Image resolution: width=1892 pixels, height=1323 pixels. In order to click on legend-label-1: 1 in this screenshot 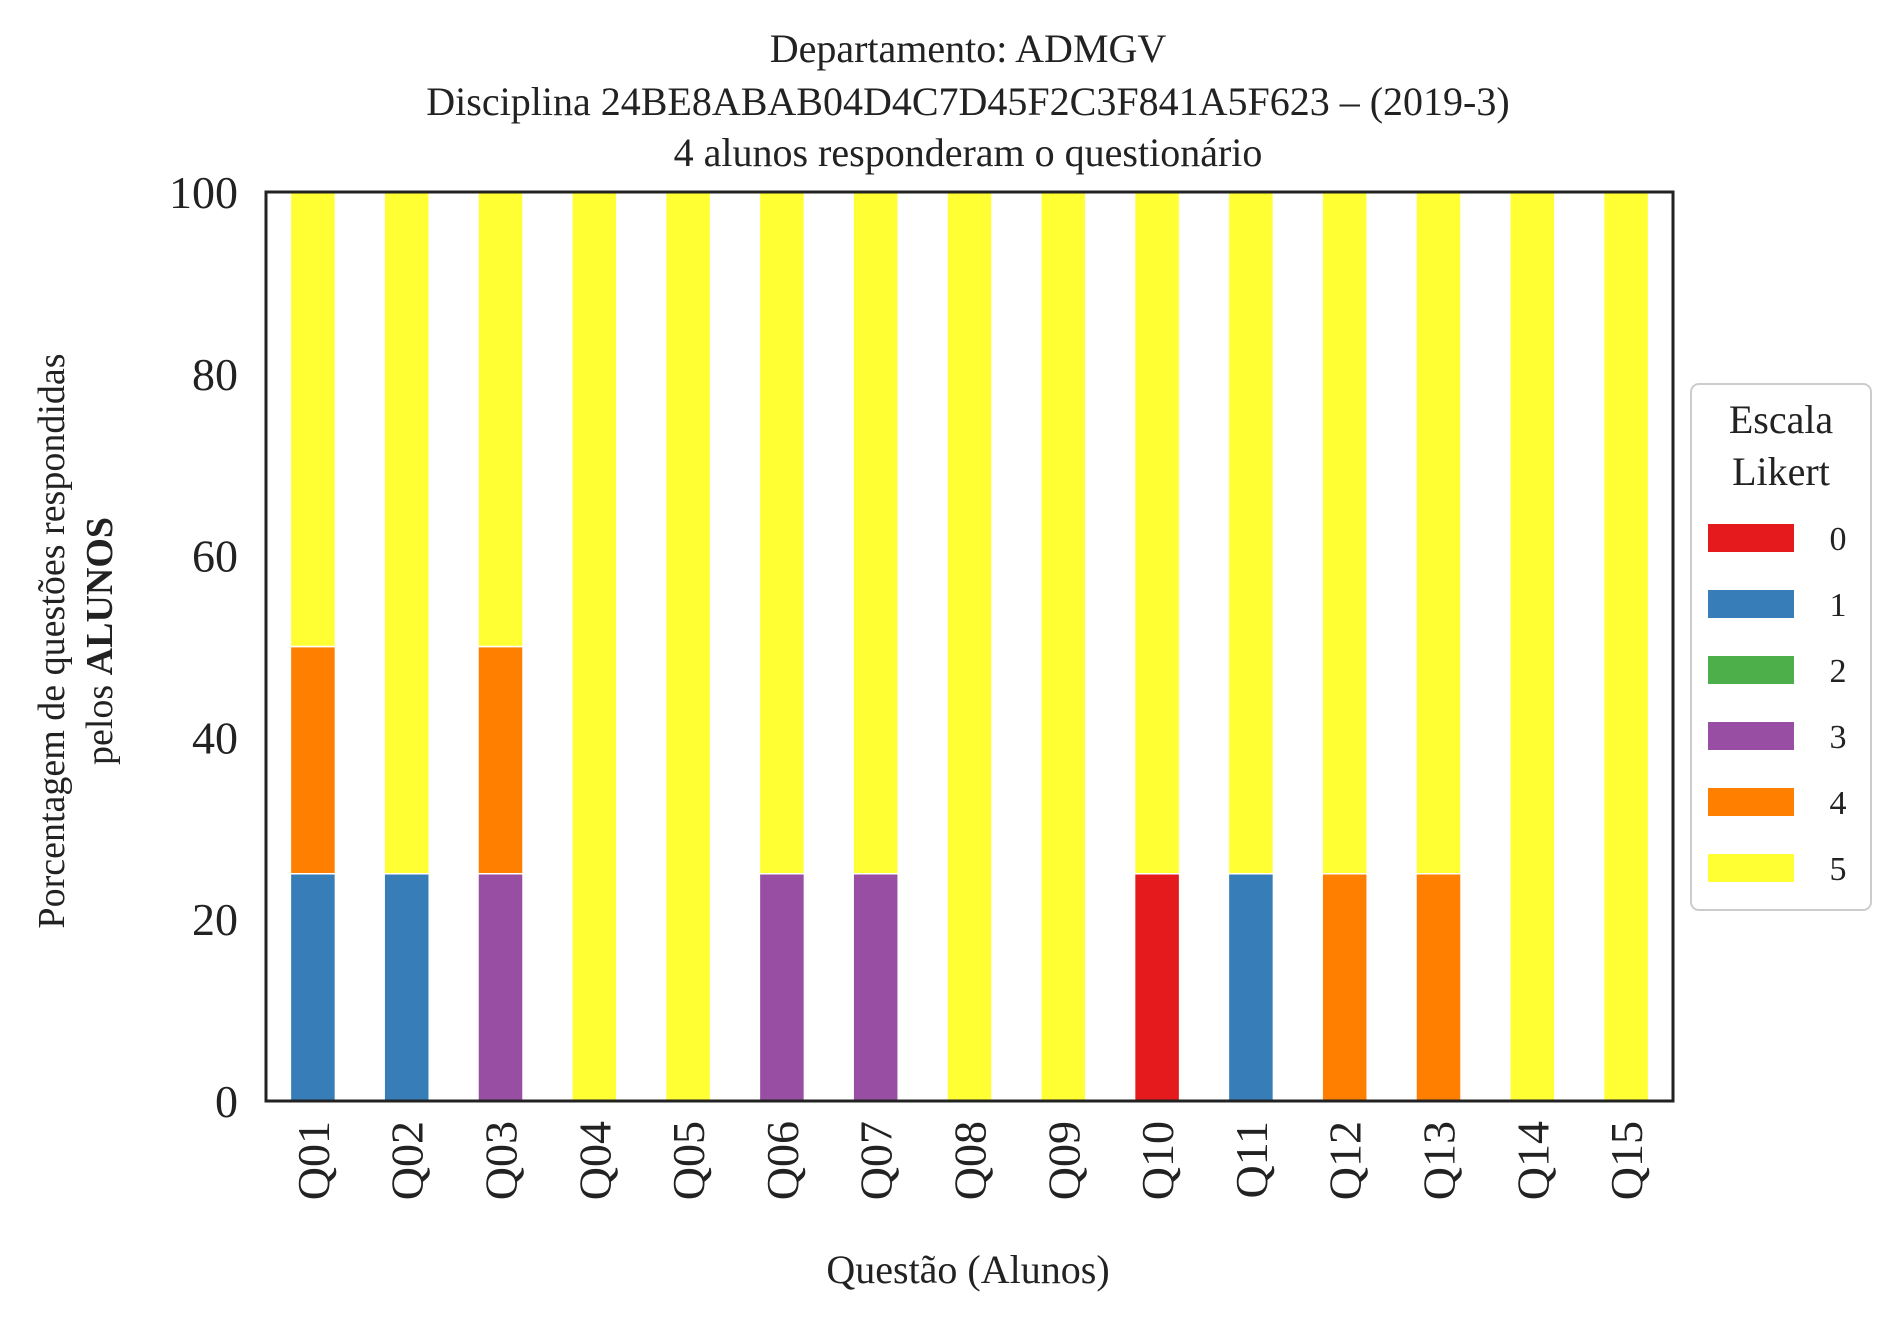, I will do `click(1838, 605)`.